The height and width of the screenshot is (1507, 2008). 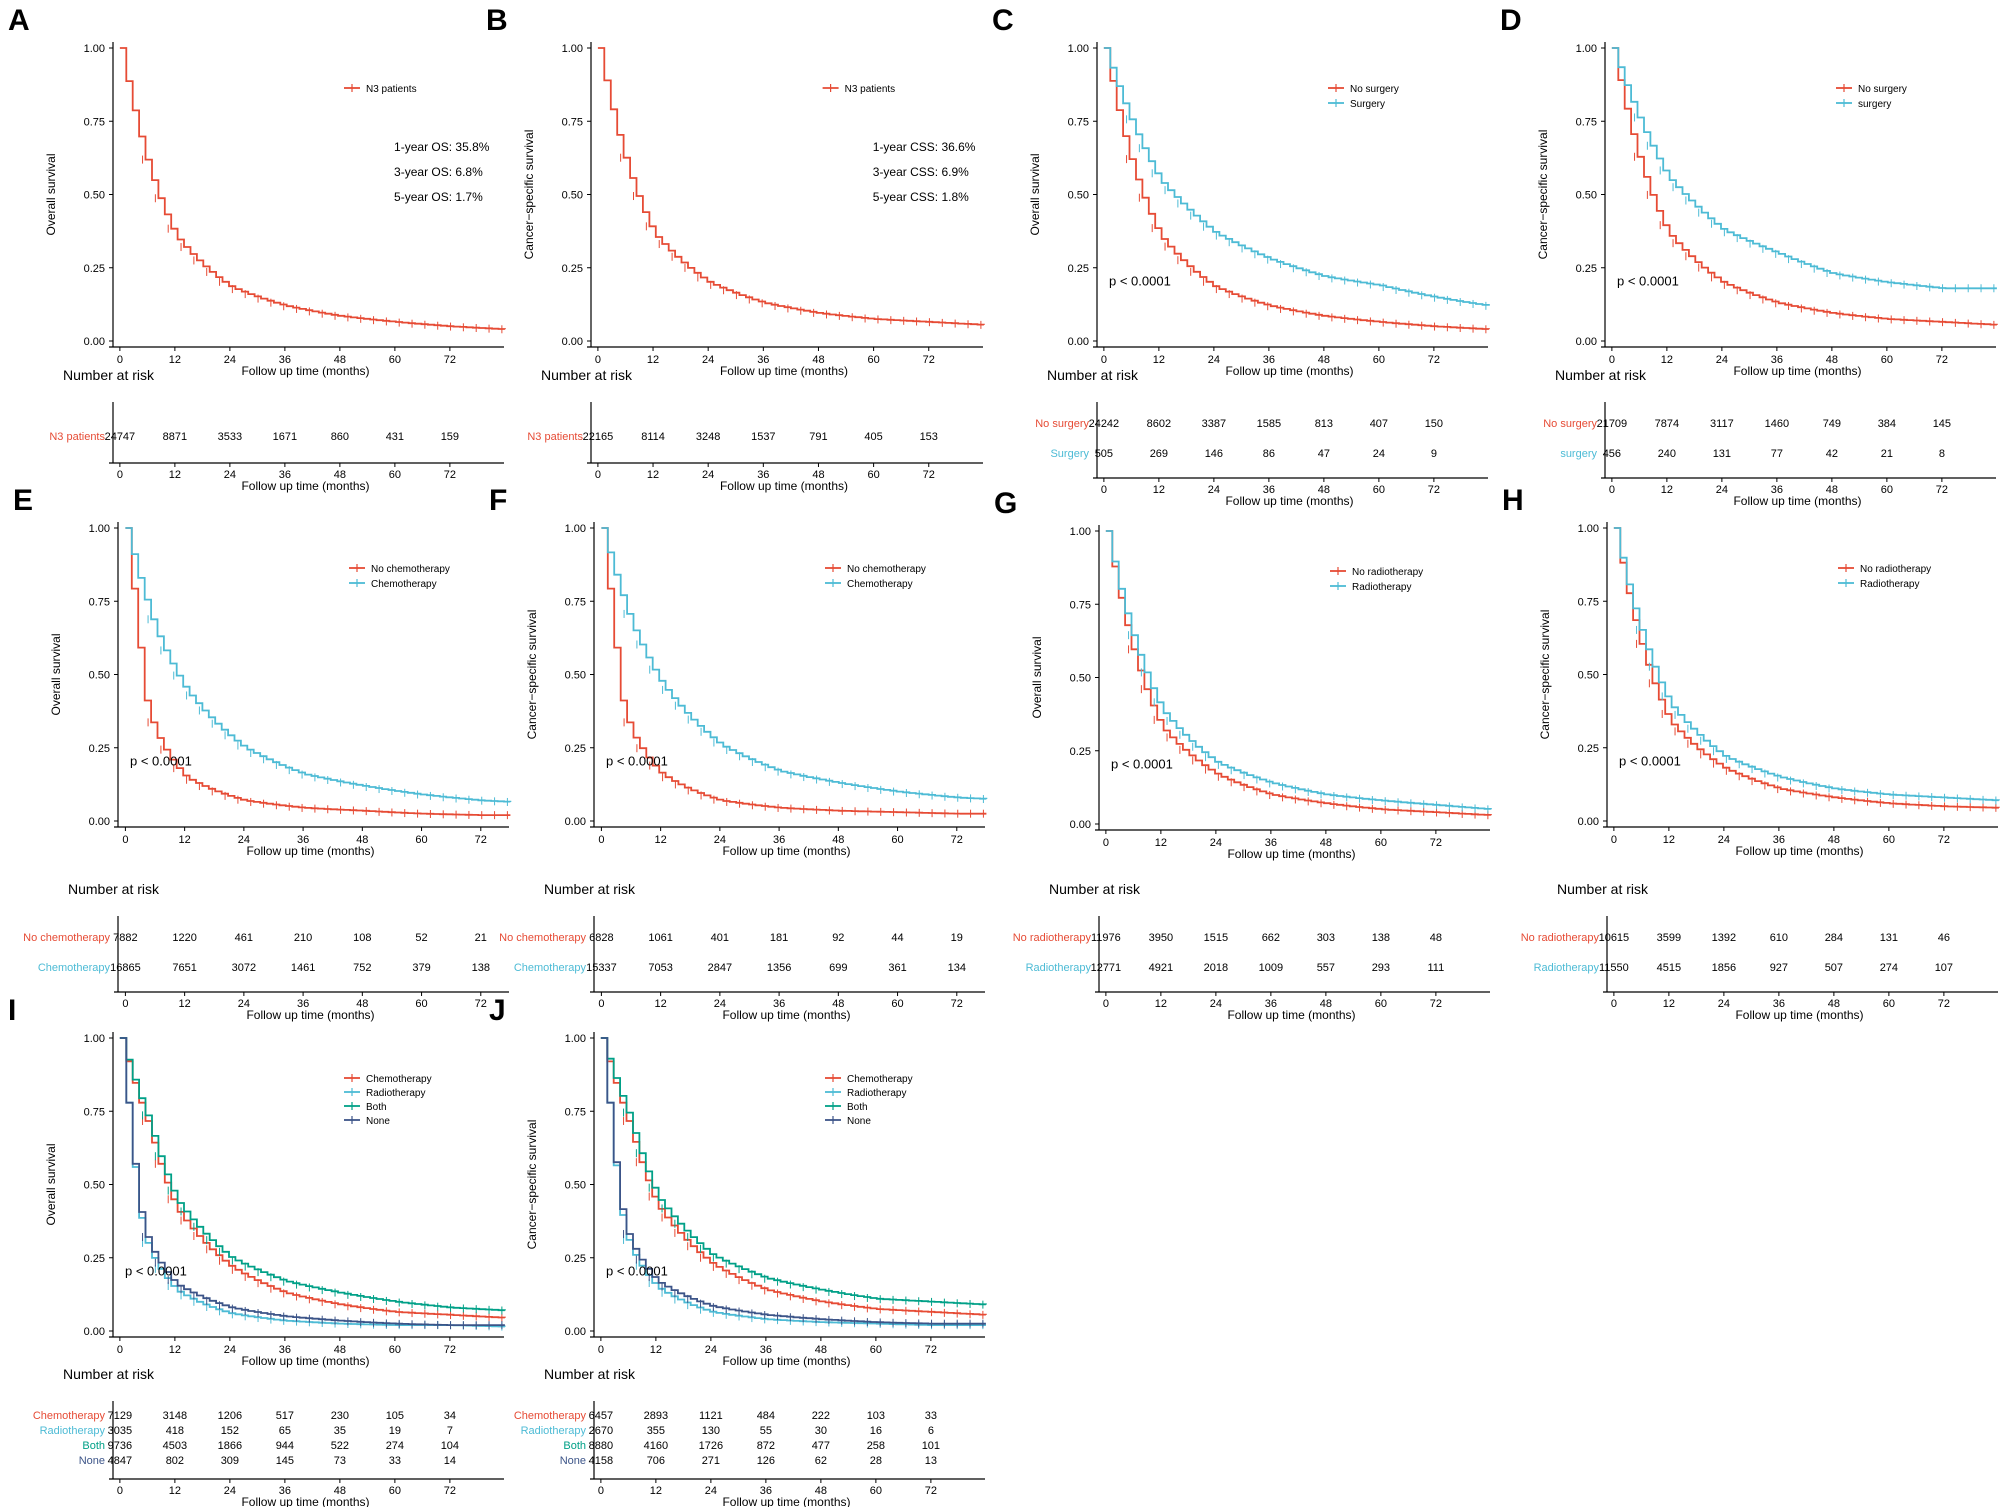 What do you see at coordinates (876, 1446) in the screenshot?
I see `risk-count: 258` at bounding box center [876, 1446].